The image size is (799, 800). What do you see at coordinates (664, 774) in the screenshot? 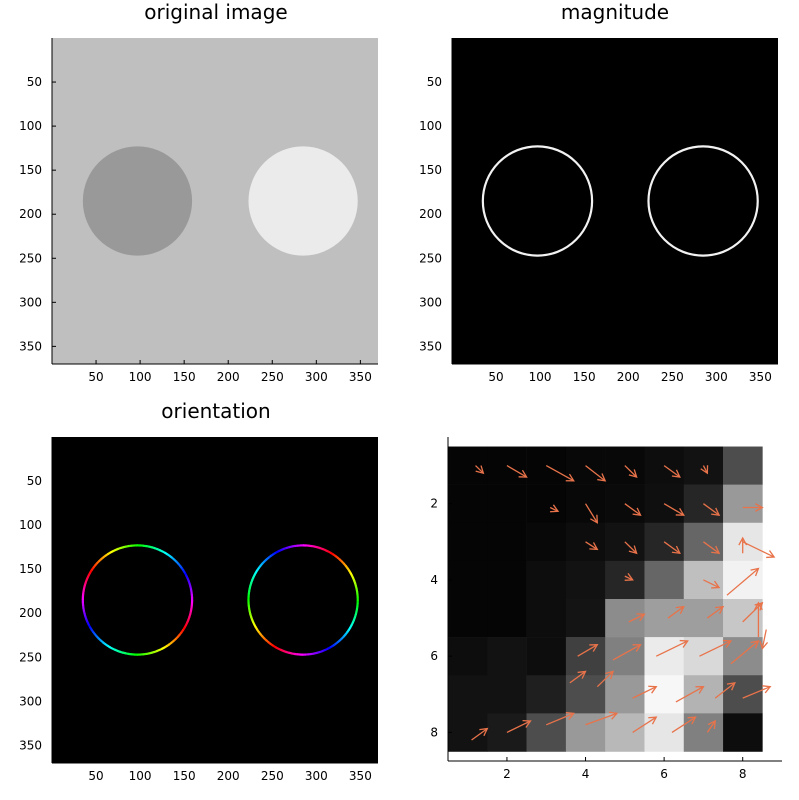
I see `x-tick-label: 6` at bounding box center [664, 774].